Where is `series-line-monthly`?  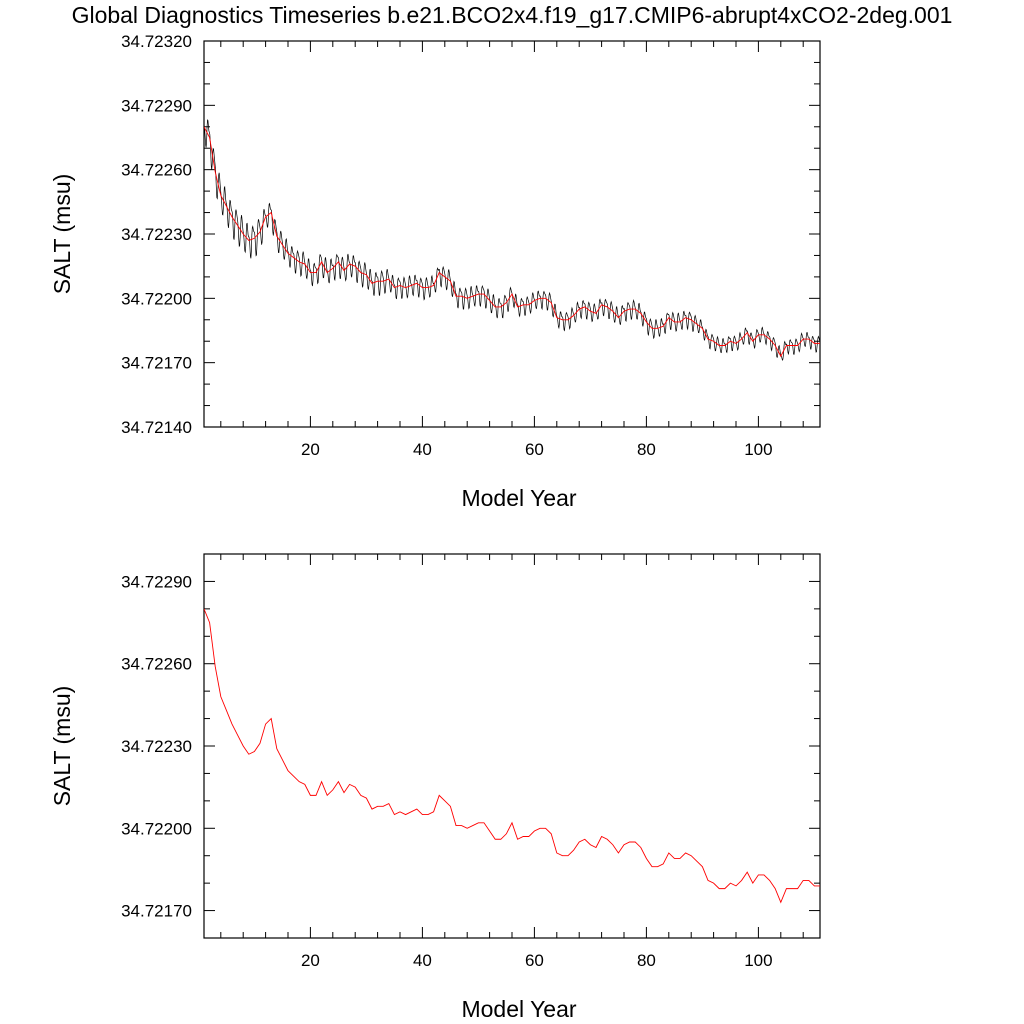 series-line-monthly is located at coordinates (512, 240).